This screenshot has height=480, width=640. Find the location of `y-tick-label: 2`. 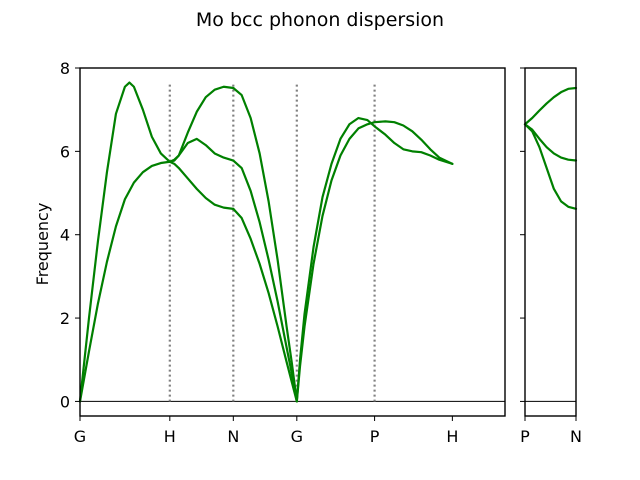

y-tick-label: 2 is located at coordinates (65, 318).